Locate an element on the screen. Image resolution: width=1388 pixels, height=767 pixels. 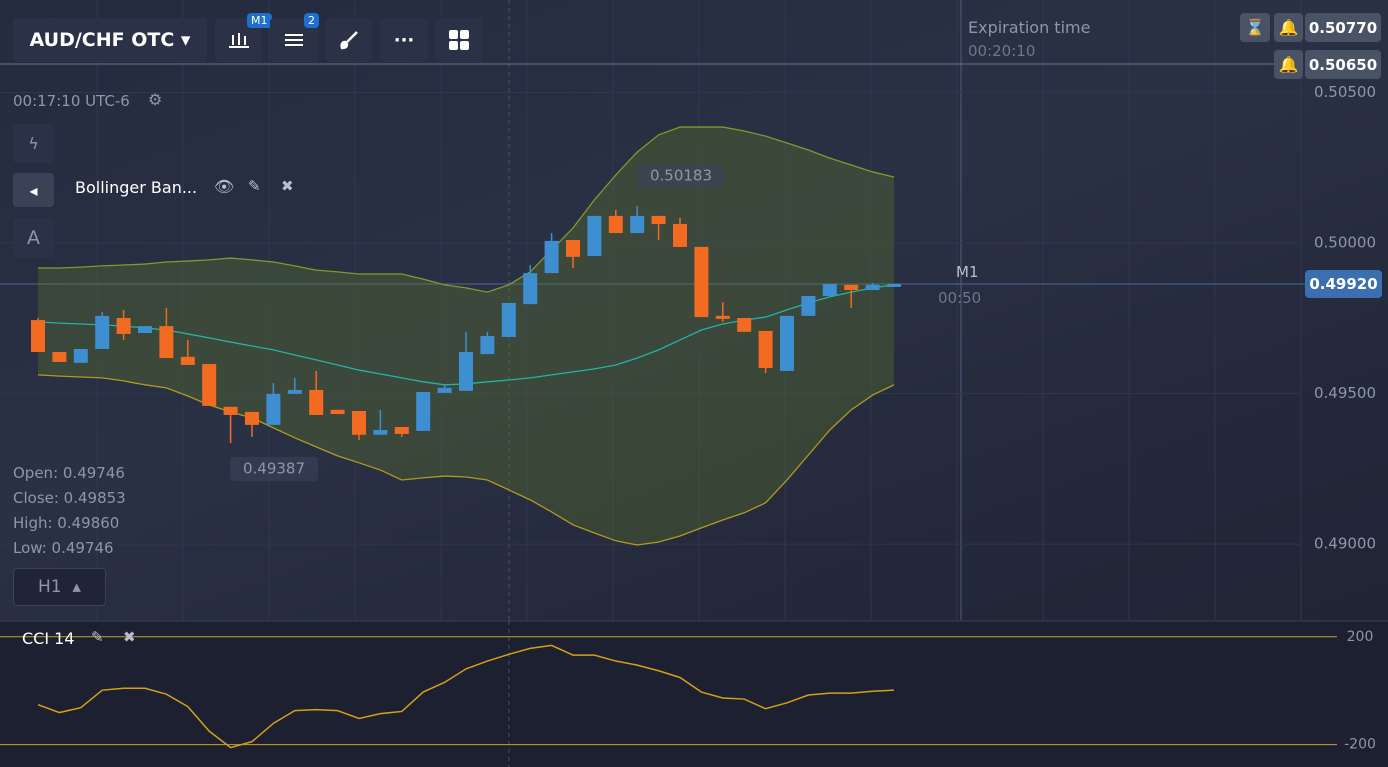
current-price: 0.49920 is located at coordinates (1343, 284).